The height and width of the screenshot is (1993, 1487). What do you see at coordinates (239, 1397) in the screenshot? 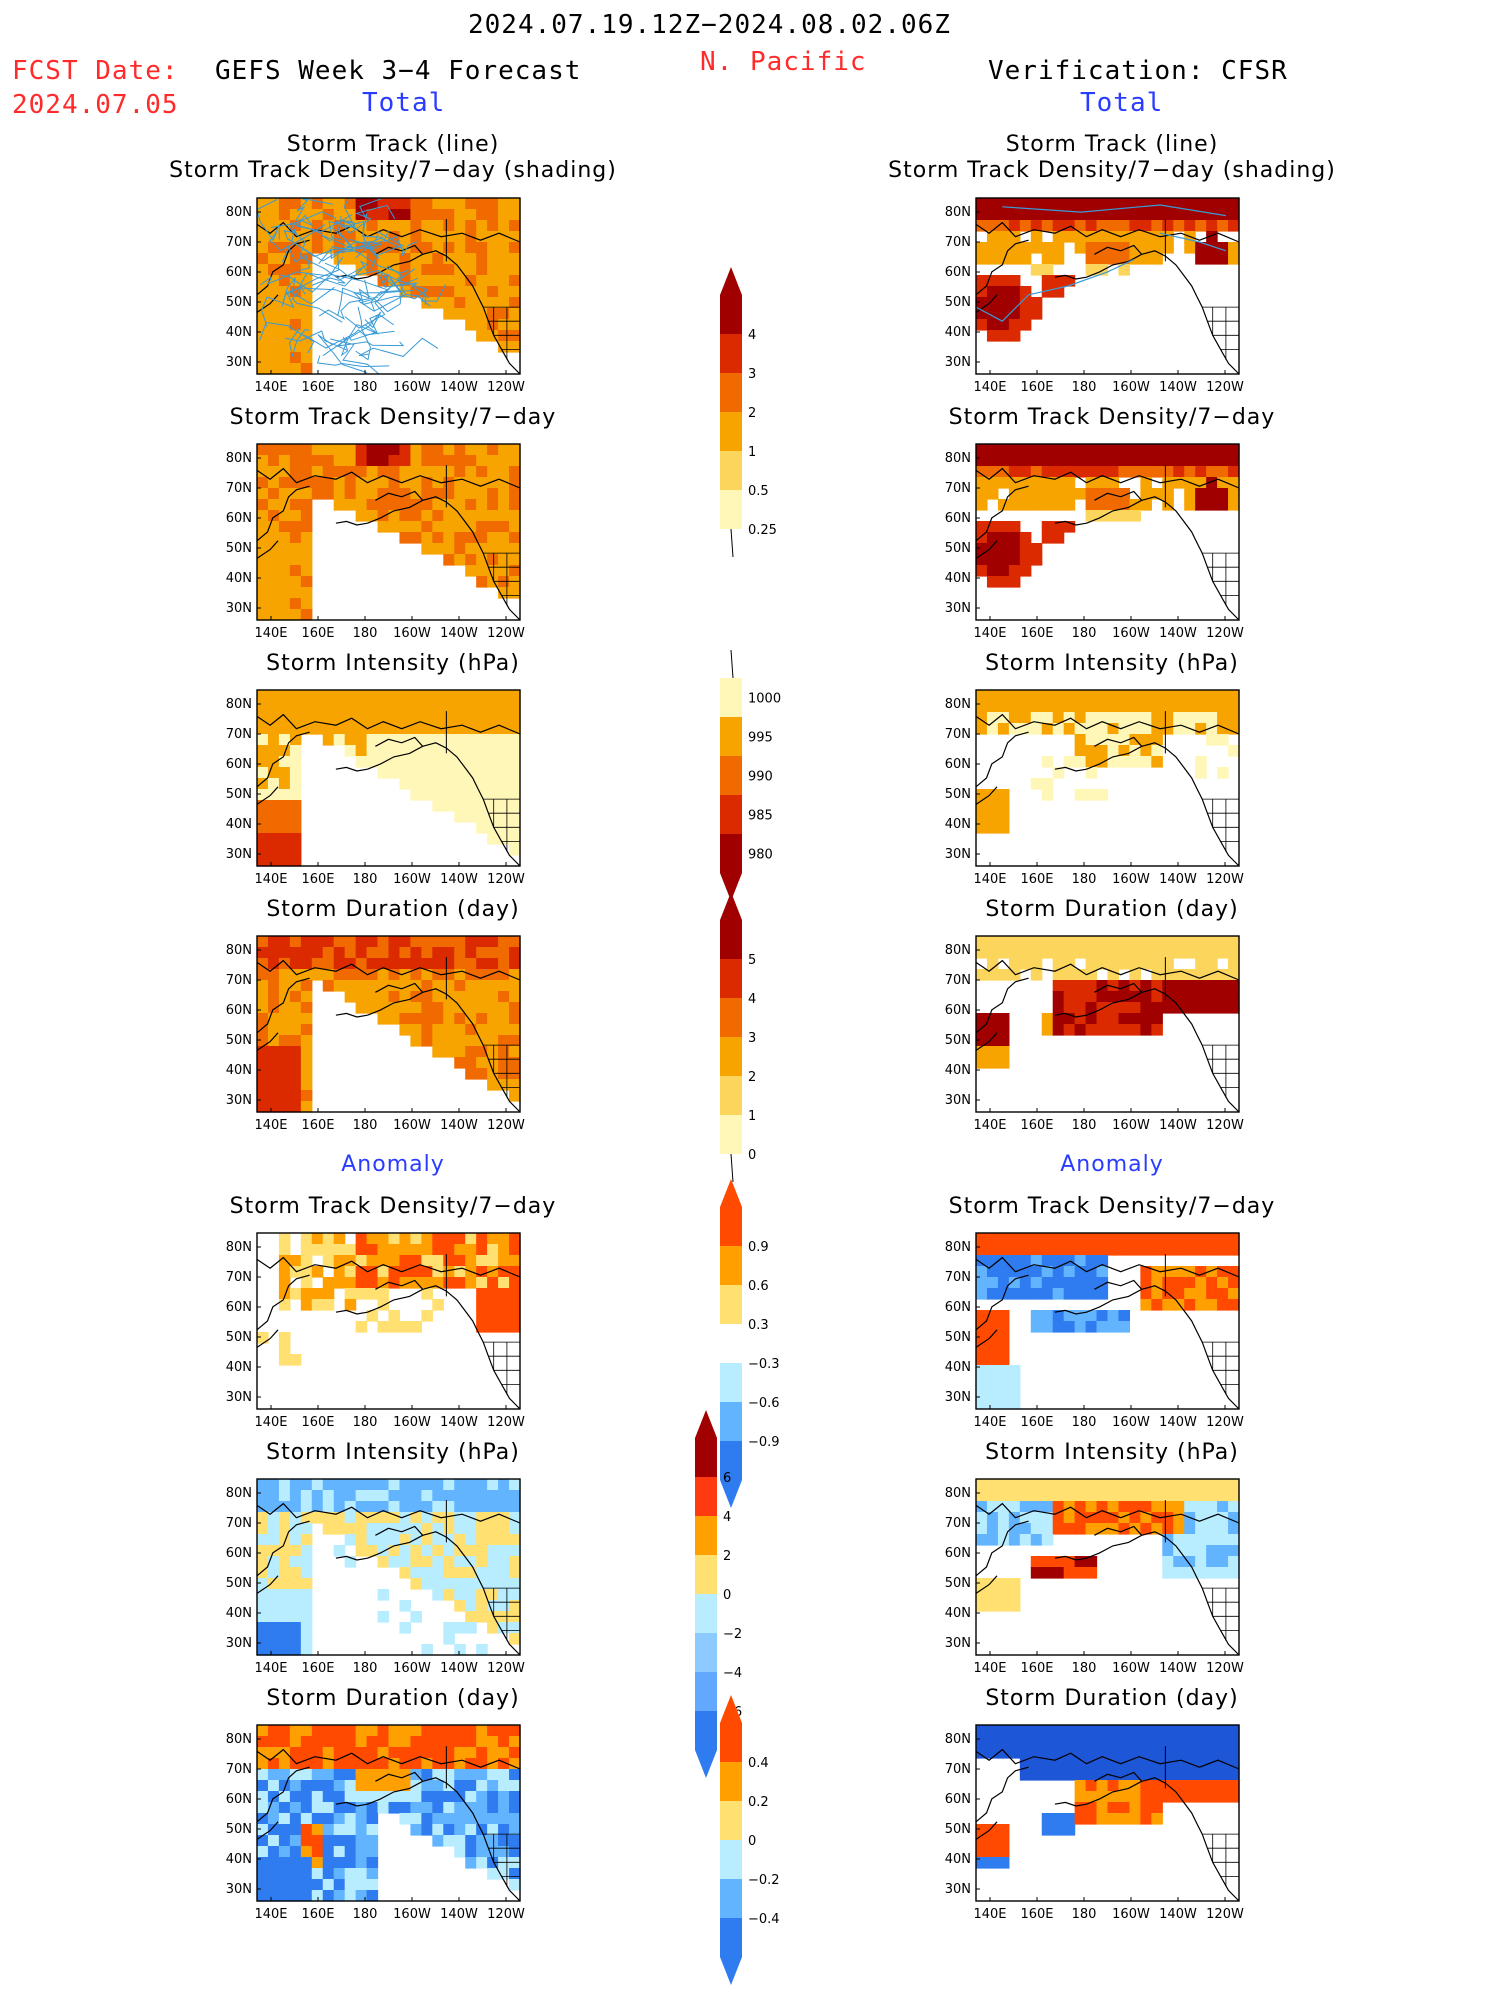
I see `lat-tick-label: 30N` at bounding box center [239, 1397].